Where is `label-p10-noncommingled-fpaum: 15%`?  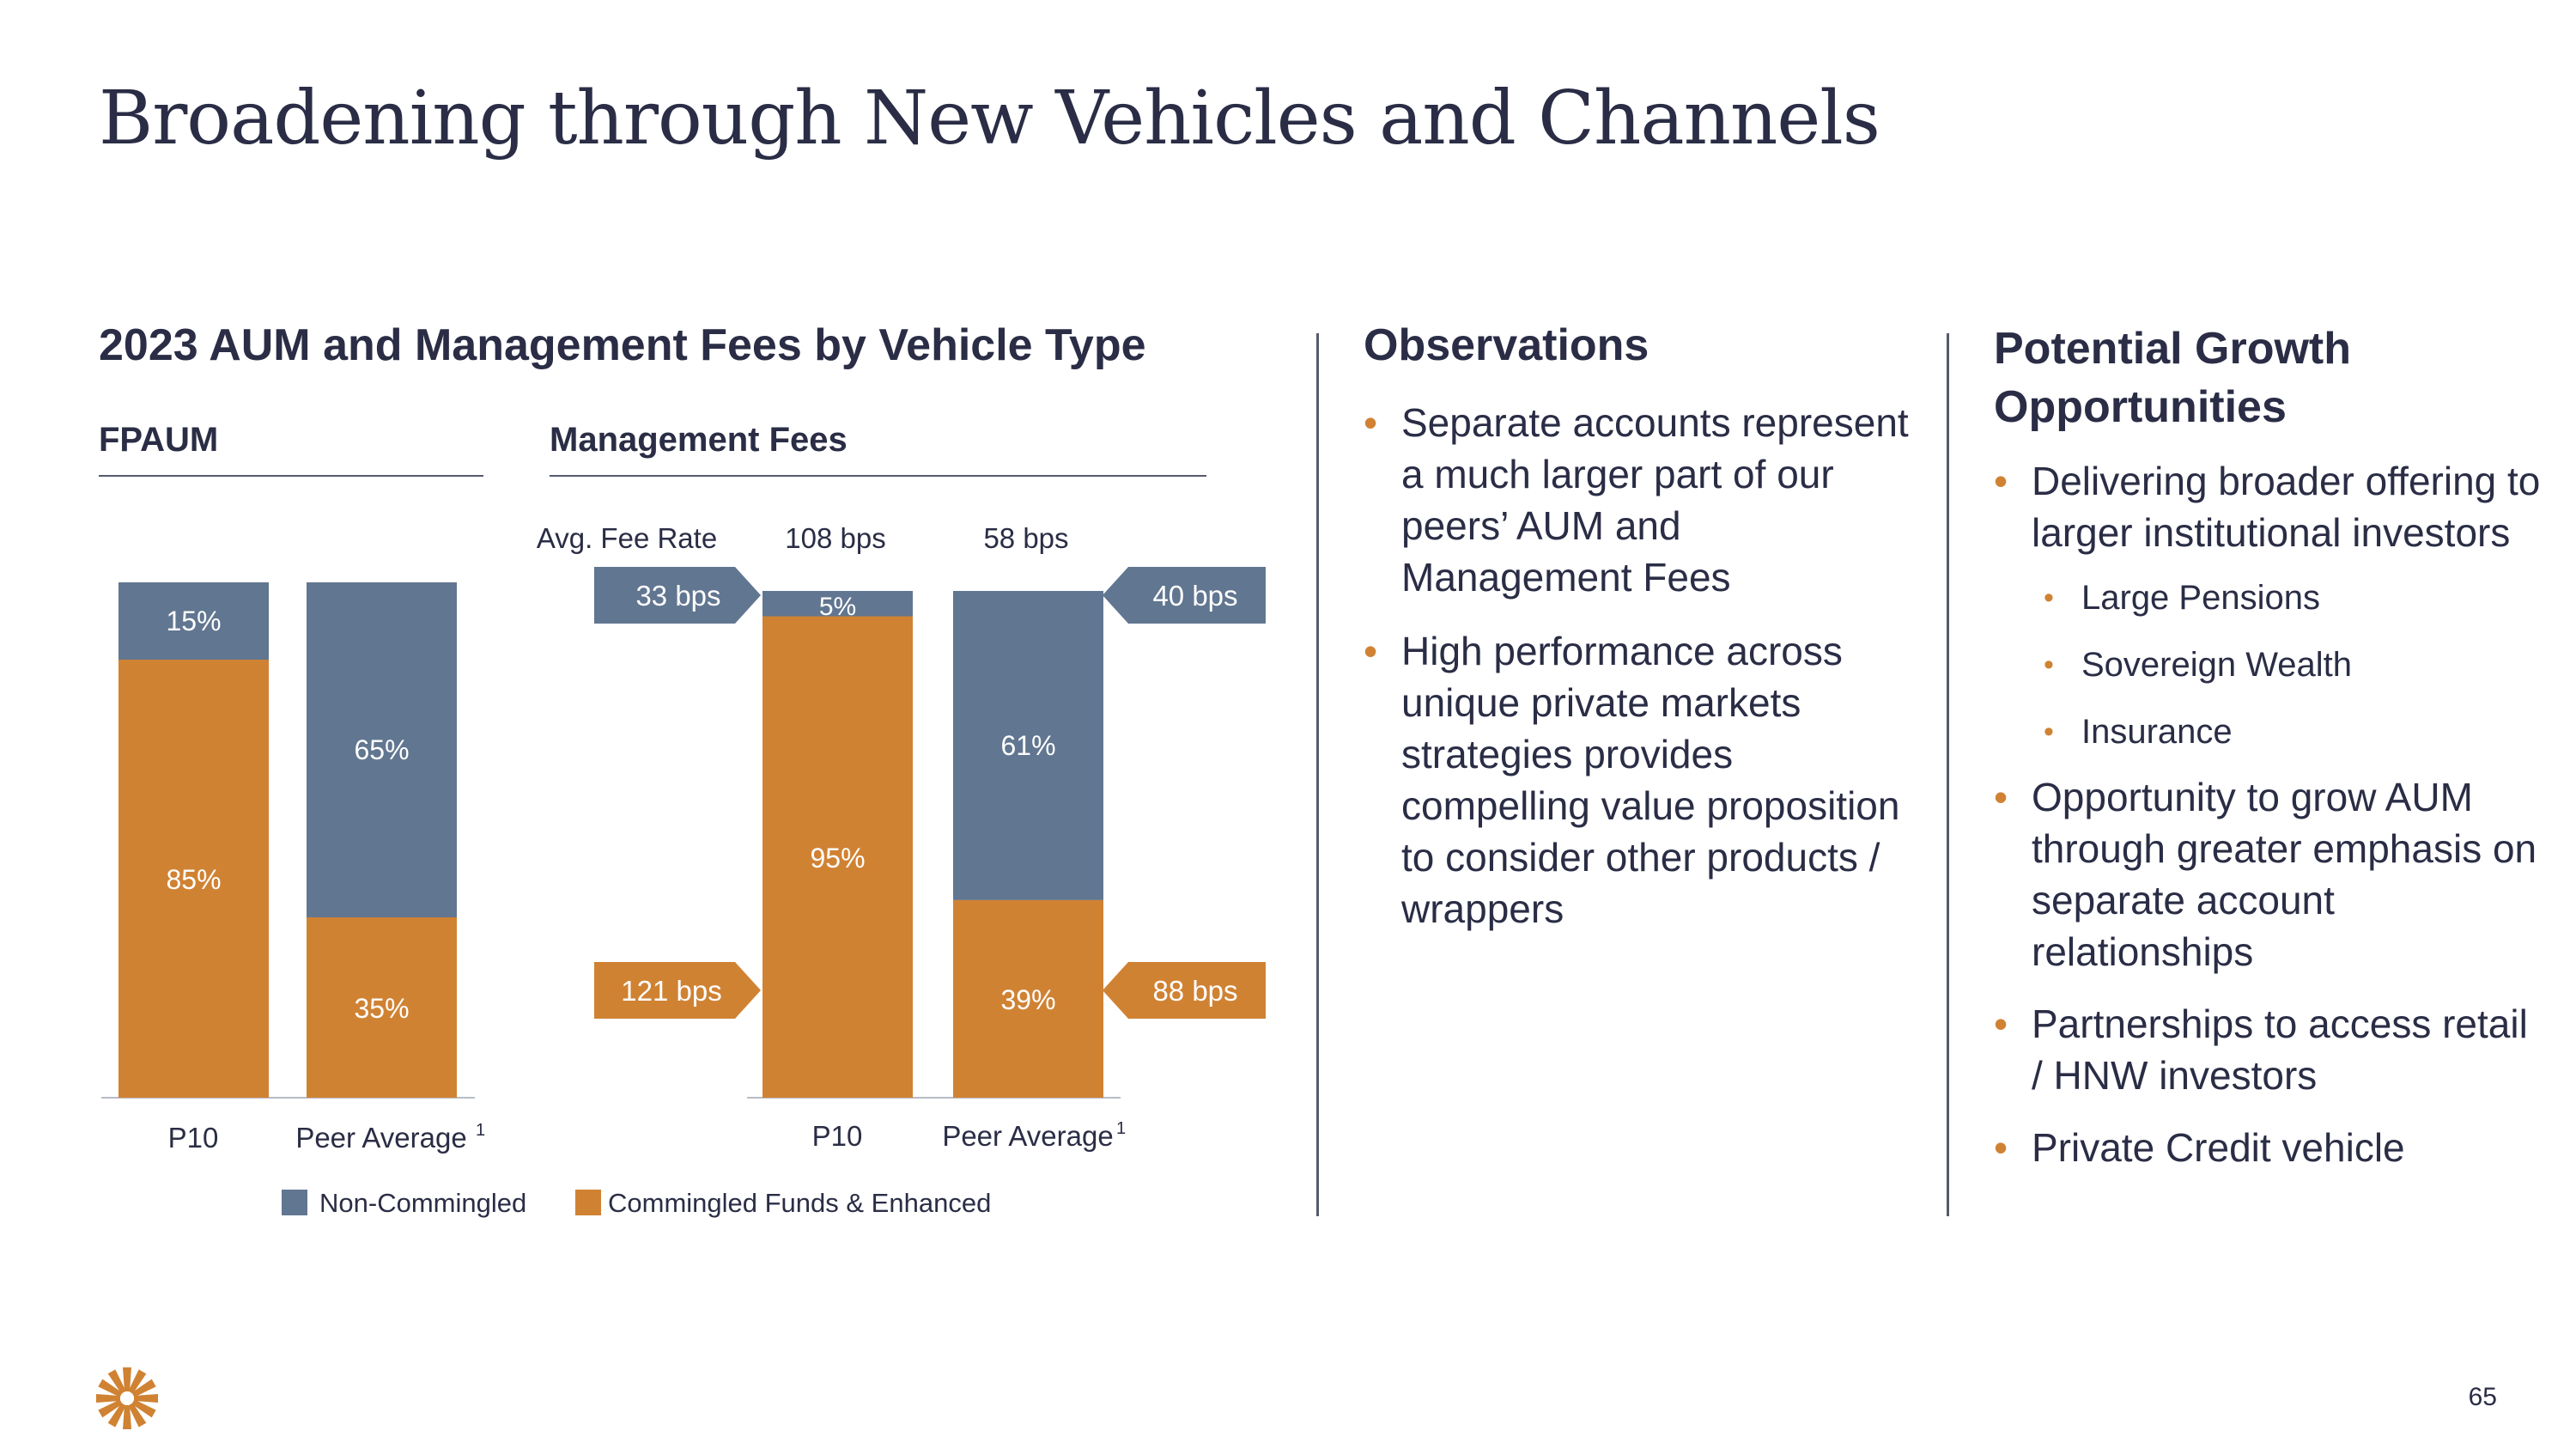
label-p10-noncommingled-fpaum: 15% is located at coordinates (193, 621).